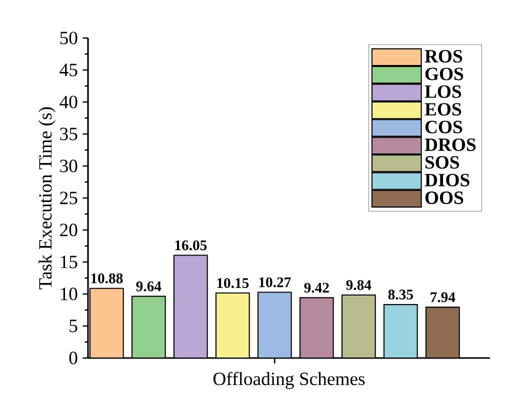 This screenshot has width=507, height=406. What do you see at coordinates (73, 358) in the screenshot?
I see `y-tick-label: 0` at bounding box center [73, 358].